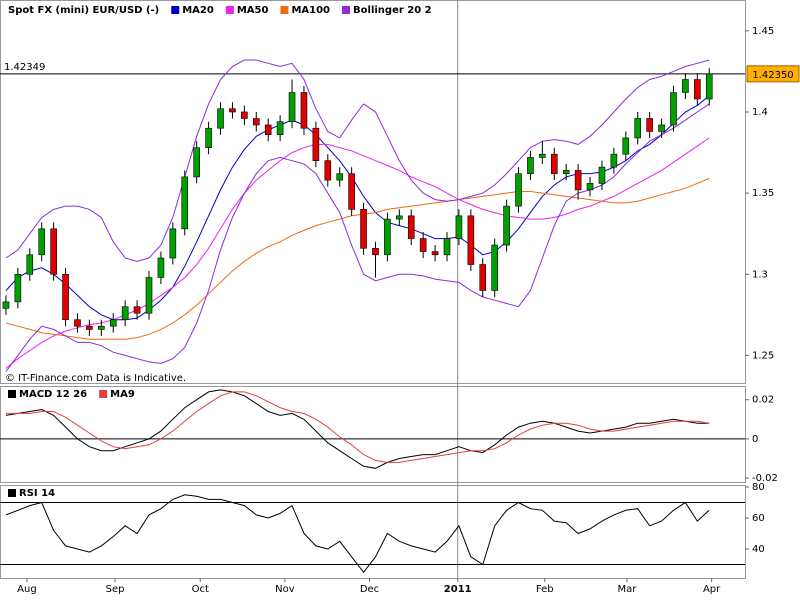 This screenshot has width=800, height=600. Describe the element at coordinates (763, 31) in the screenshot. I see `y-tick-label: 1.45` at that location.